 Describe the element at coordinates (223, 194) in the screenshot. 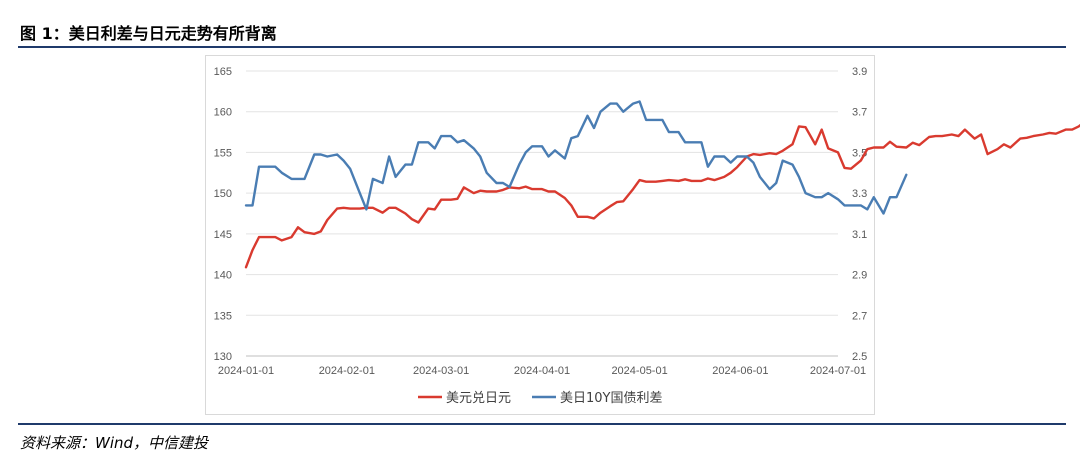

I see `left-y-tick-label: 150` at that location.